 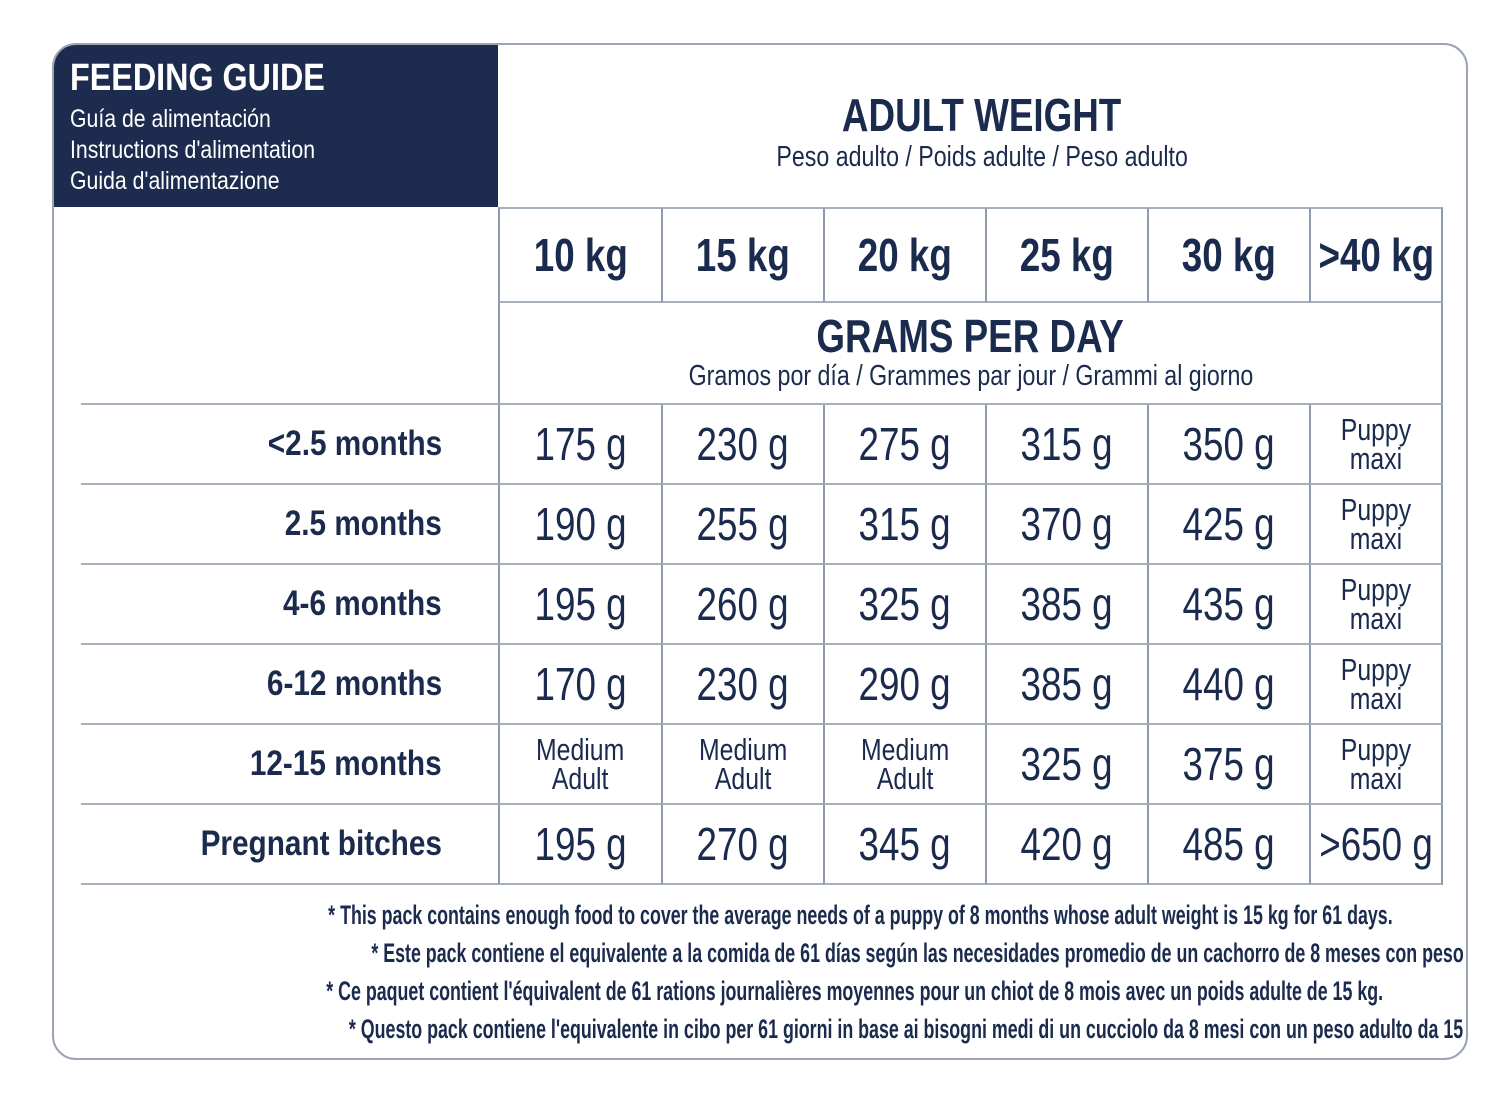 I want to click on grams-value-cell: 345 g, so click(x=904, y=845).